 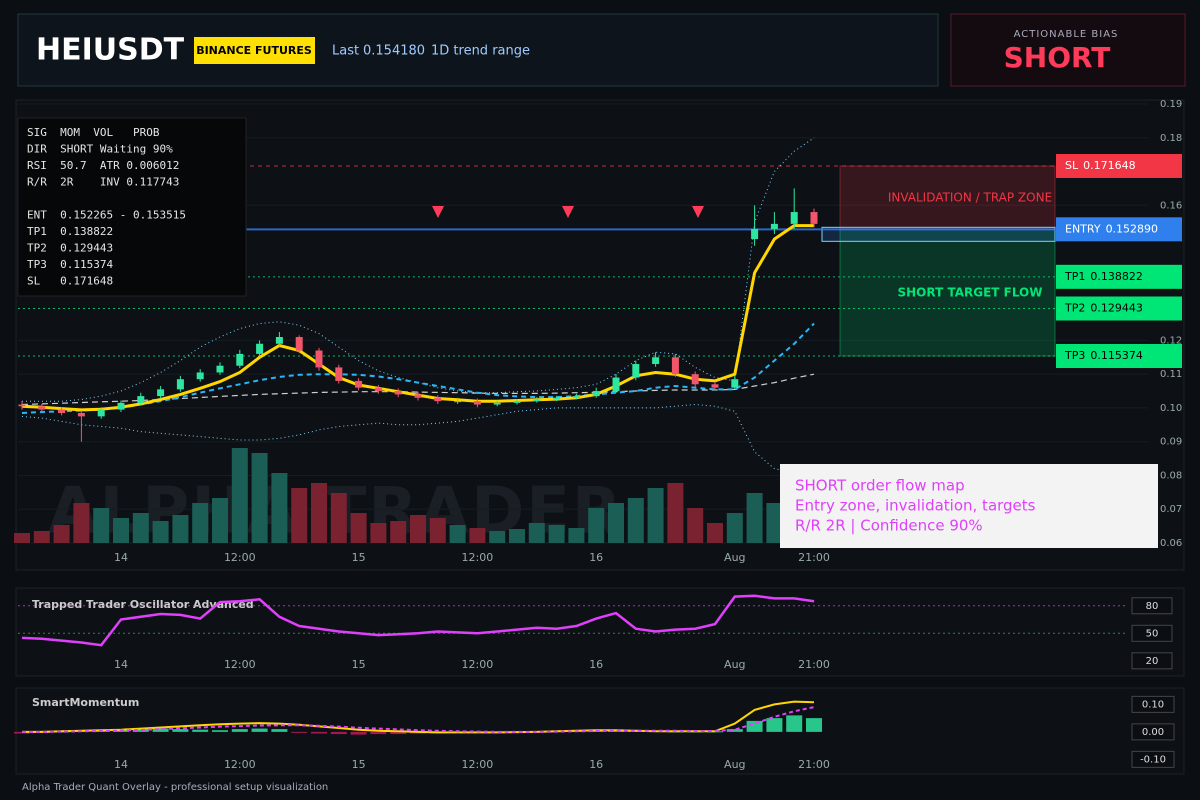 I want to click on level-value: 0.171648, so click(x=1109, y=165).